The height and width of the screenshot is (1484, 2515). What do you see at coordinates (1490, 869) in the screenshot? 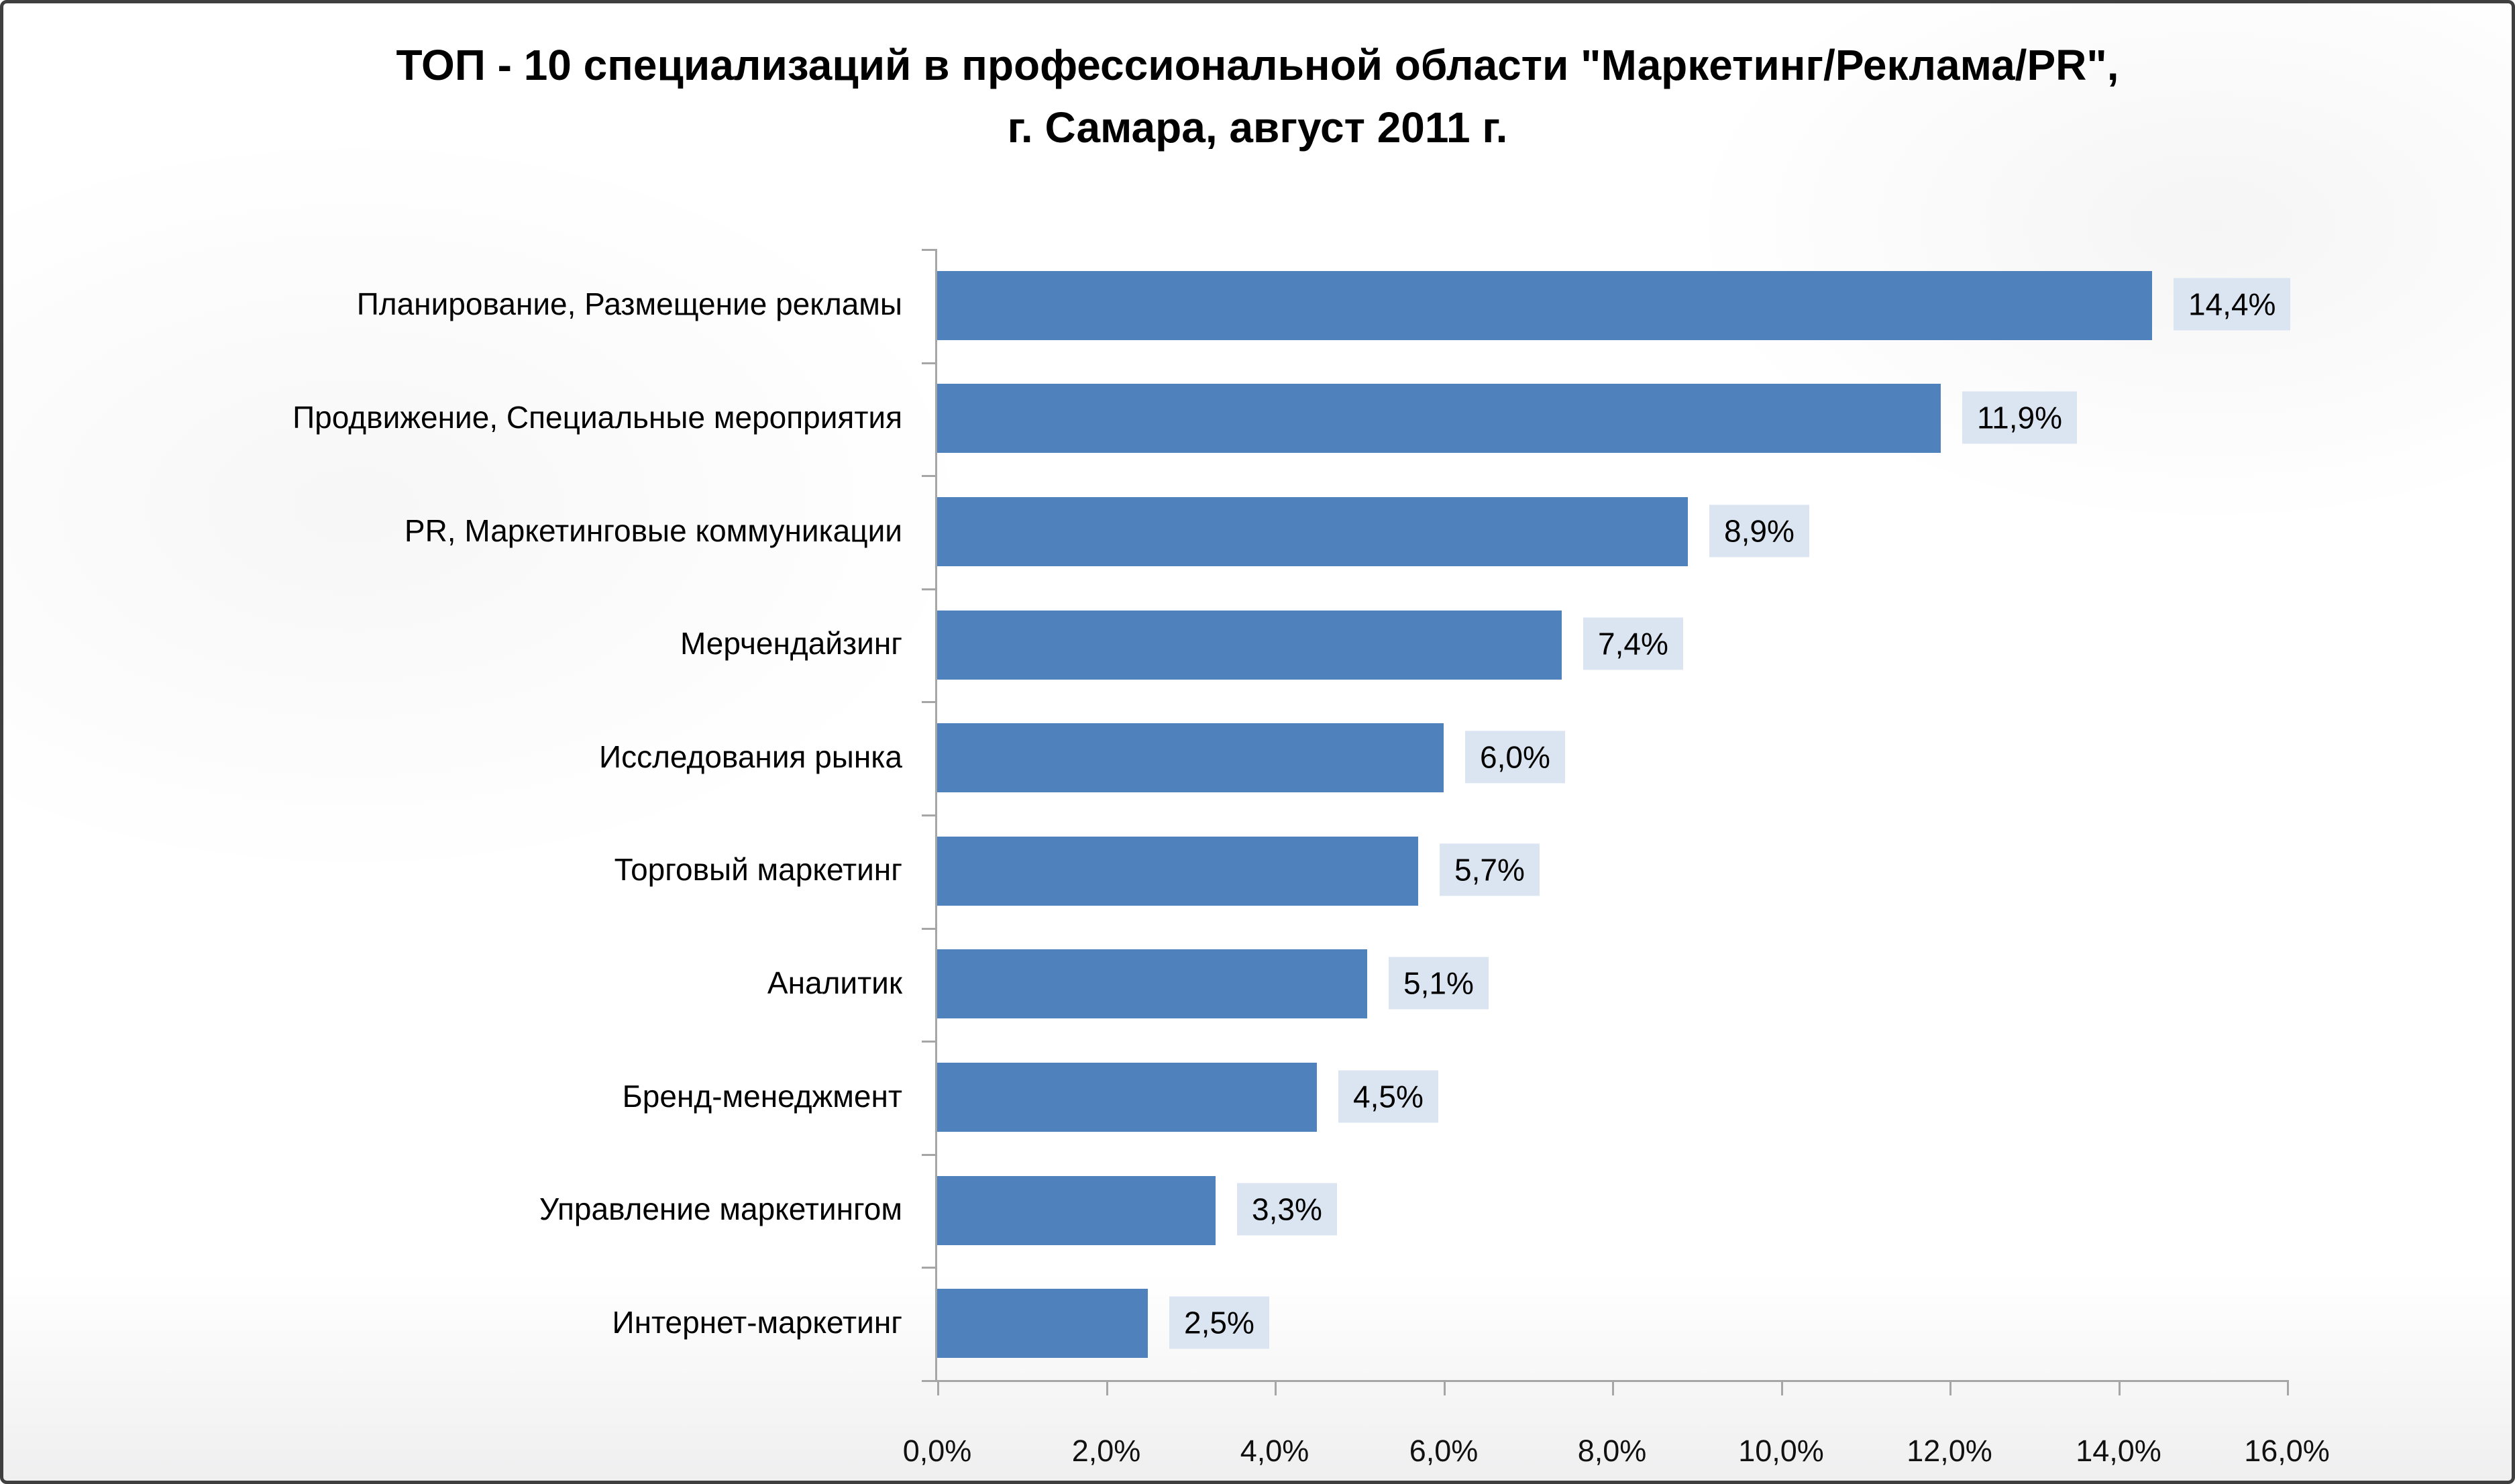
I see `bar-value-label: 5,7%` at bounding box center [1490, 869].